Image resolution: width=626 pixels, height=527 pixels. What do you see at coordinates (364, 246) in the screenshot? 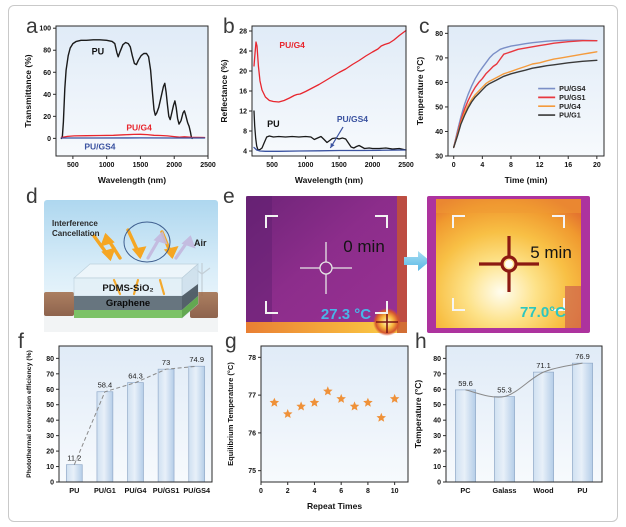
I see `time-label-before: 0 min` at bounding box center [364, 246].